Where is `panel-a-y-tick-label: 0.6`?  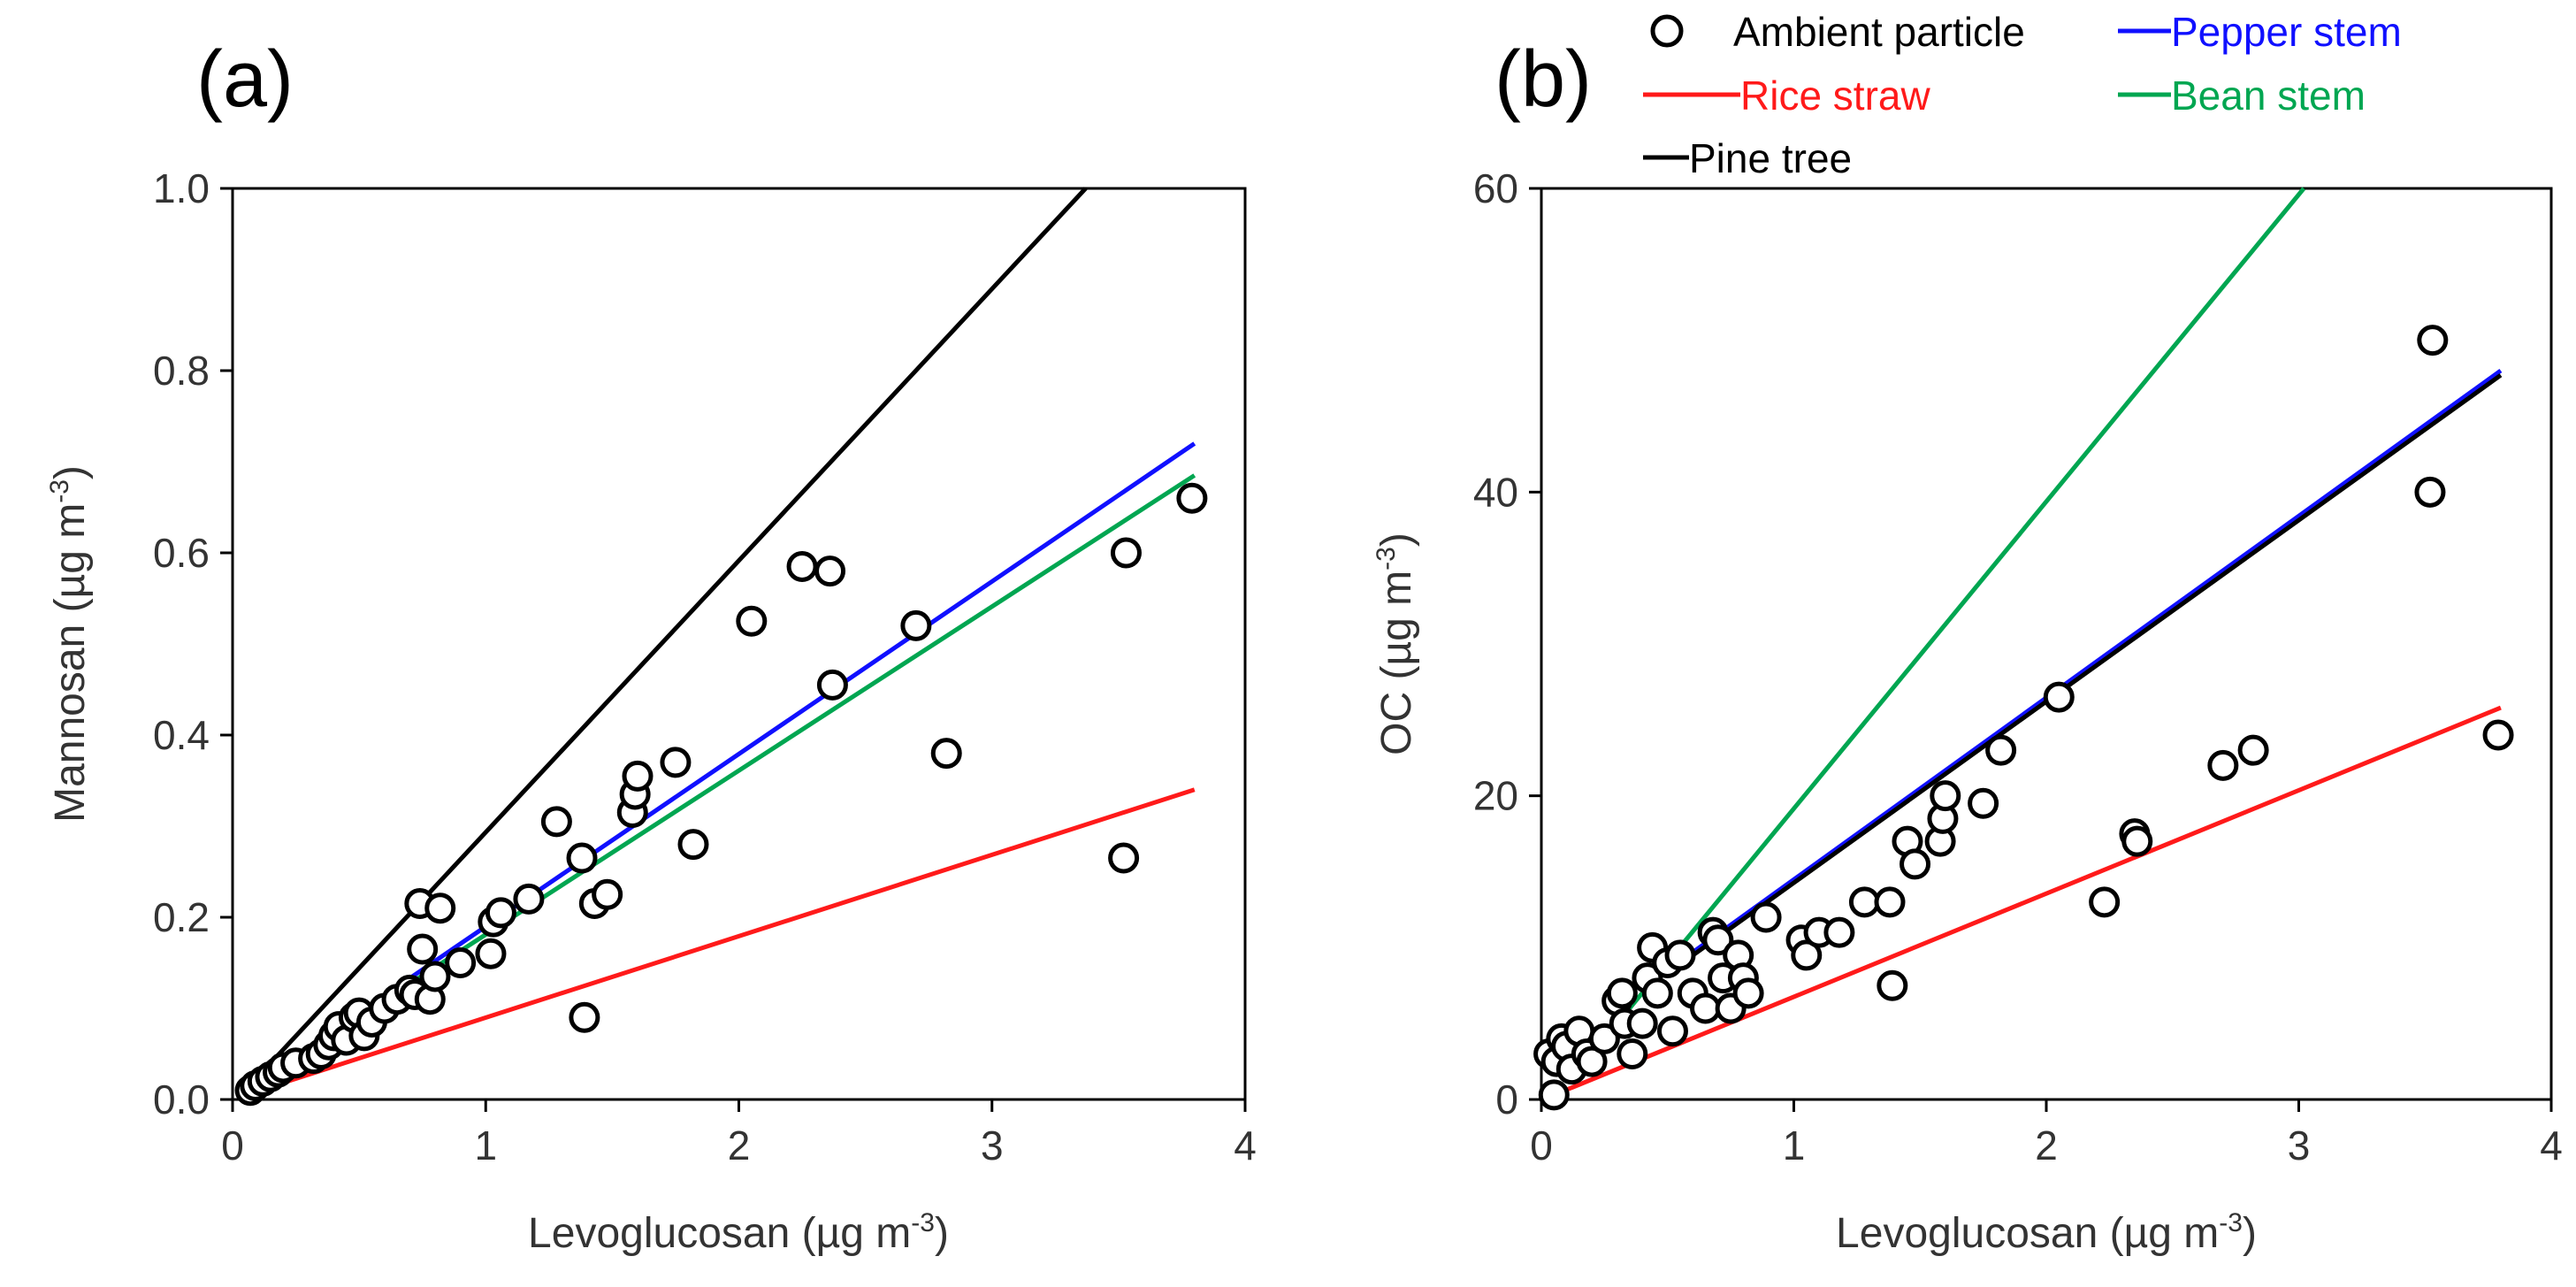 panel-a-y-tick-label: 0.6 is located at coordinates (181, 553).